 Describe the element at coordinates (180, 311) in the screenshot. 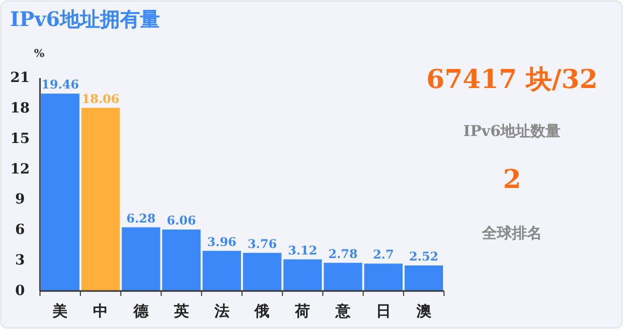

I see `x-tick-label: 英` at that location.